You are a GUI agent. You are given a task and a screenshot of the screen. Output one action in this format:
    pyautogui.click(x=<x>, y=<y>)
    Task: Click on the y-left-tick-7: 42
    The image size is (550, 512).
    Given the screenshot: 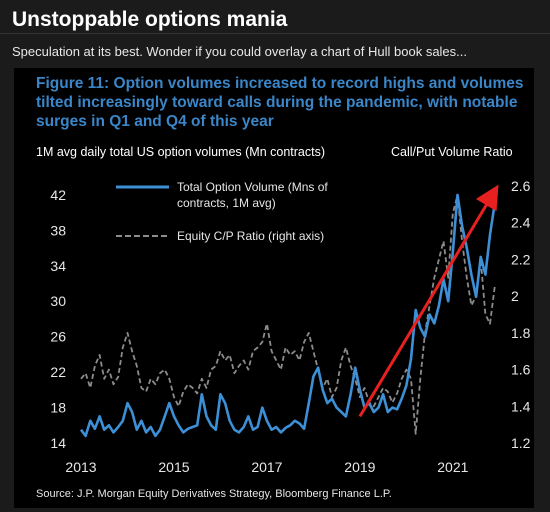 What is the action you would take?
    pyautogui.click(x=58, y=195)
    